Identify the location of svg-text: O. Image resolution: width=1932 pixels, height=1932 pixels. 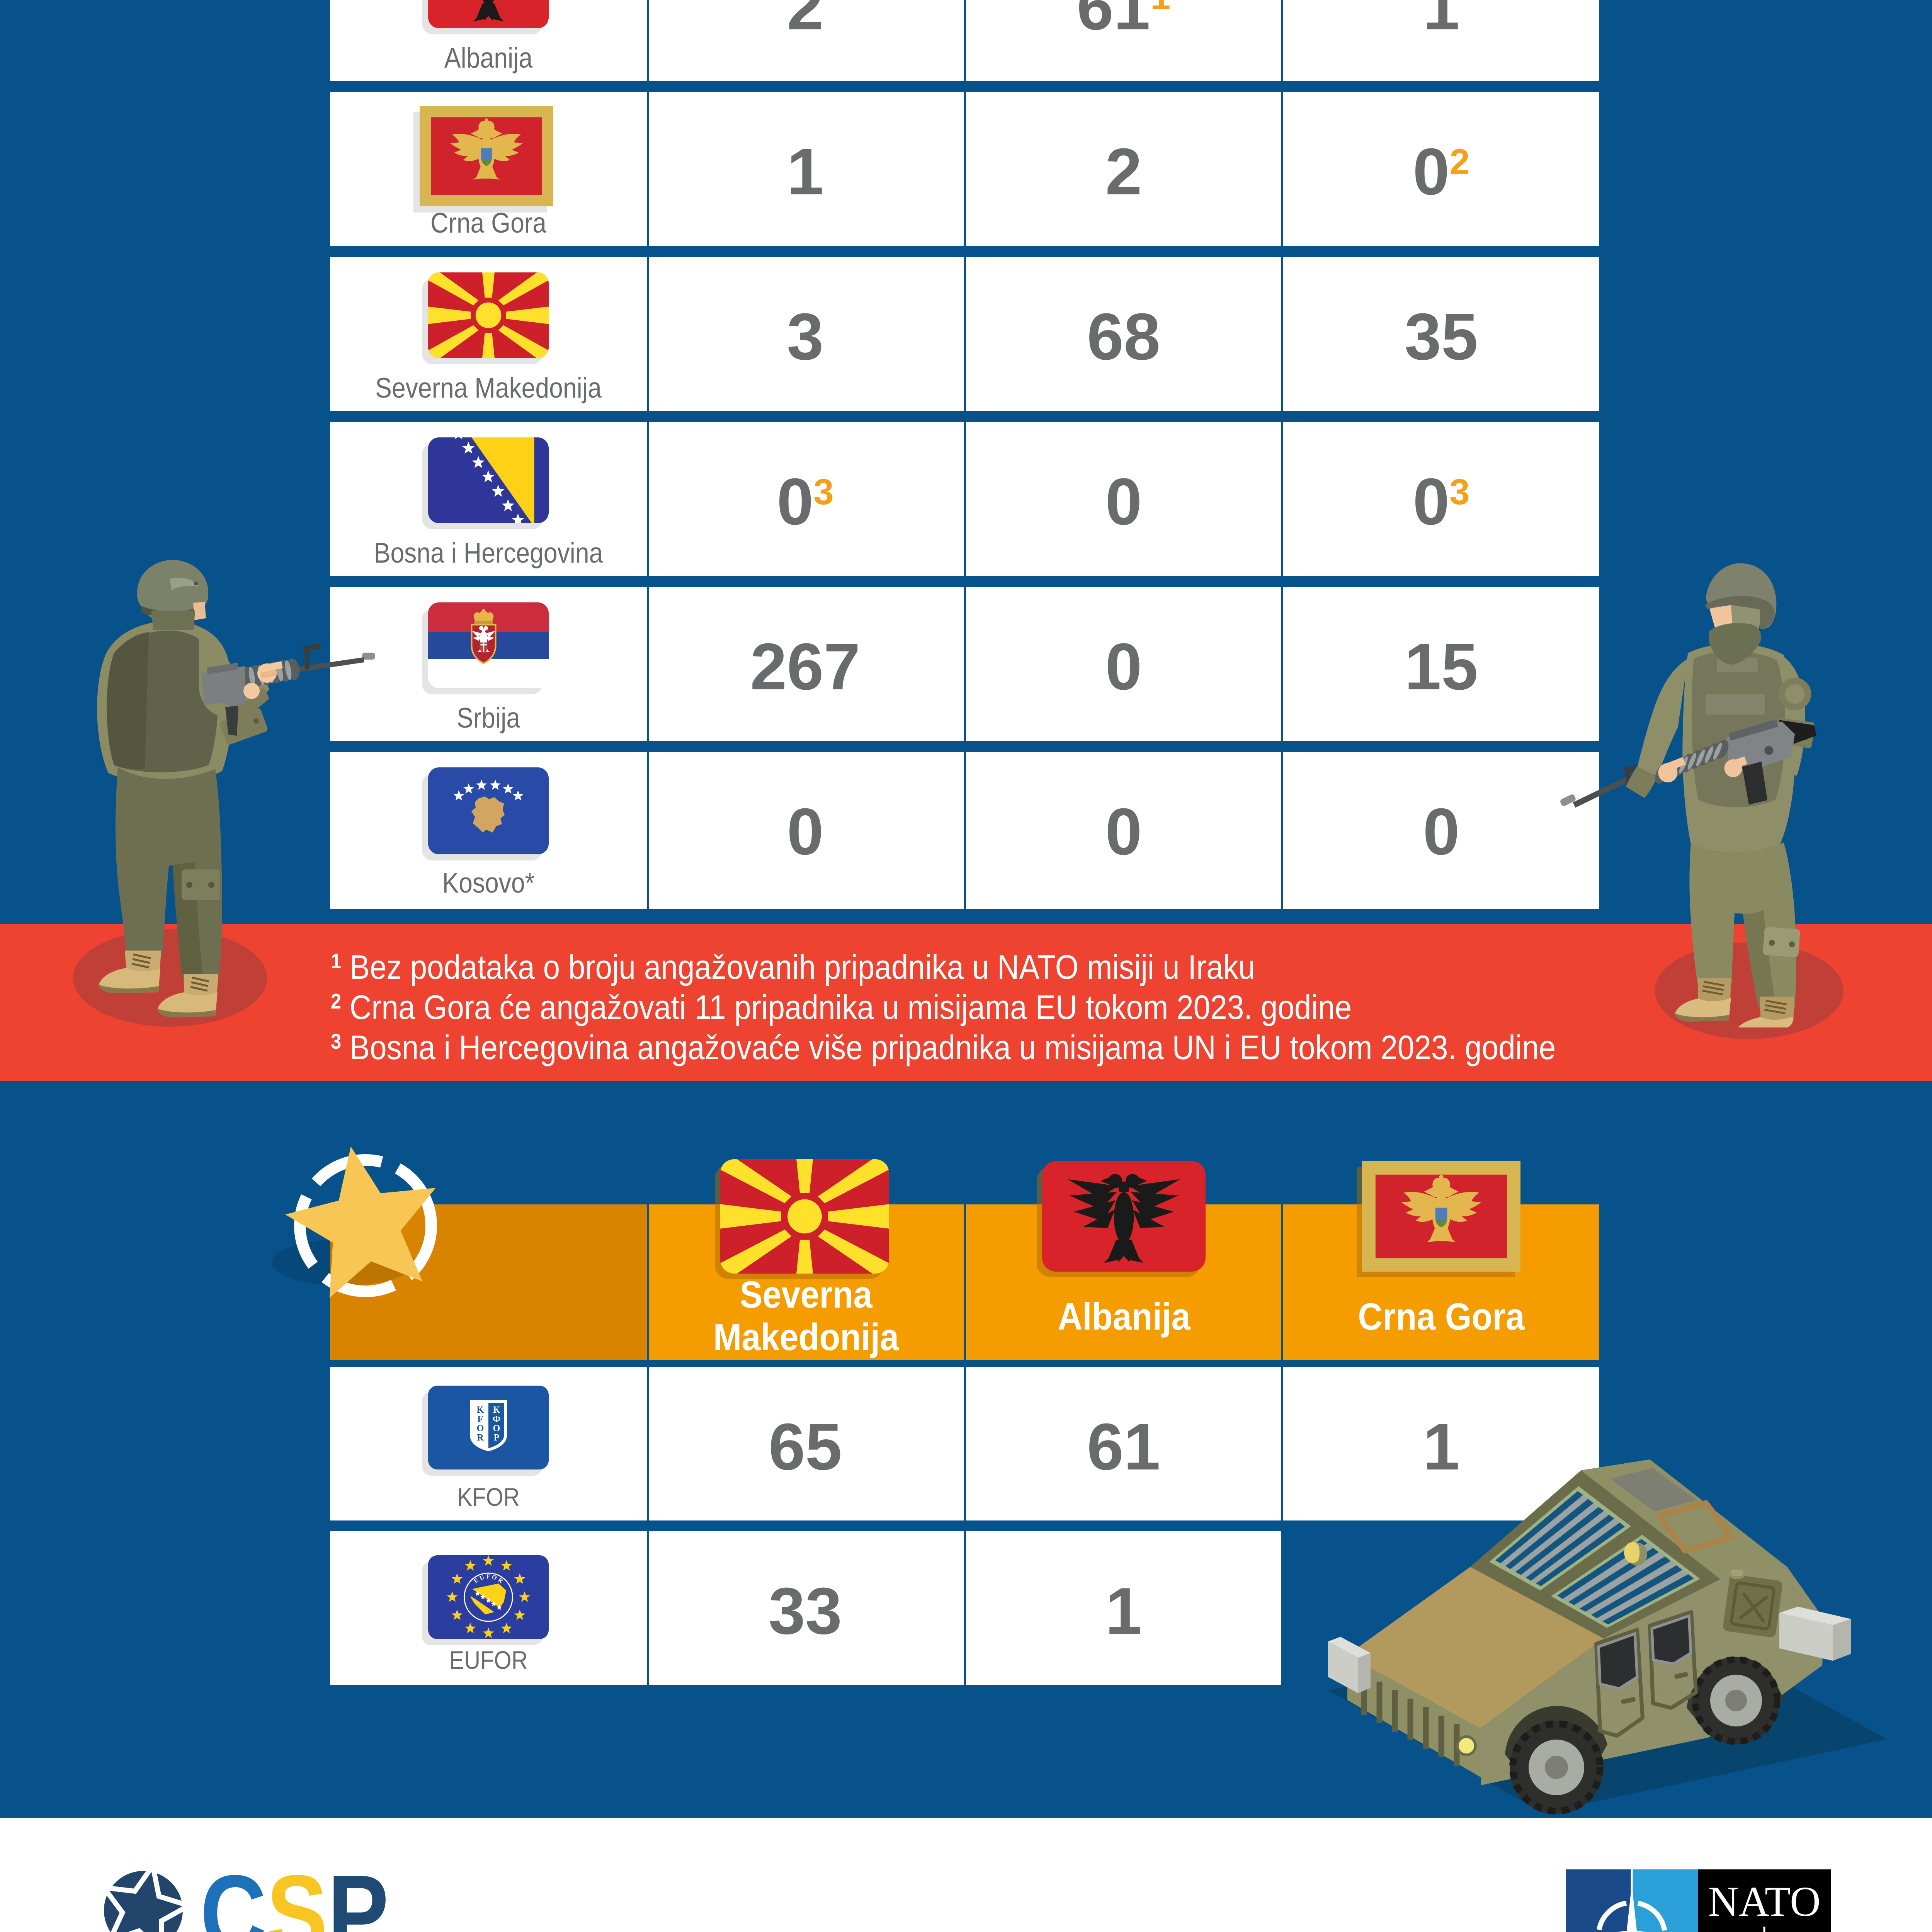
(481, 1428).